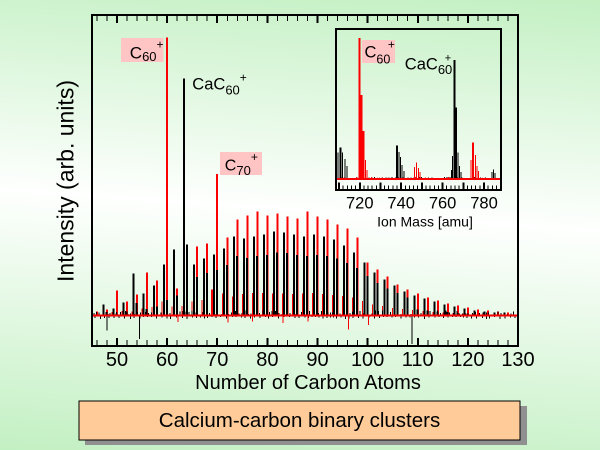 This screenshot has width=600, height=450. What do you see at coordinates (443, 204) in the screenshot?
I see `svg-text: 760` at bounding box center [443, 204].